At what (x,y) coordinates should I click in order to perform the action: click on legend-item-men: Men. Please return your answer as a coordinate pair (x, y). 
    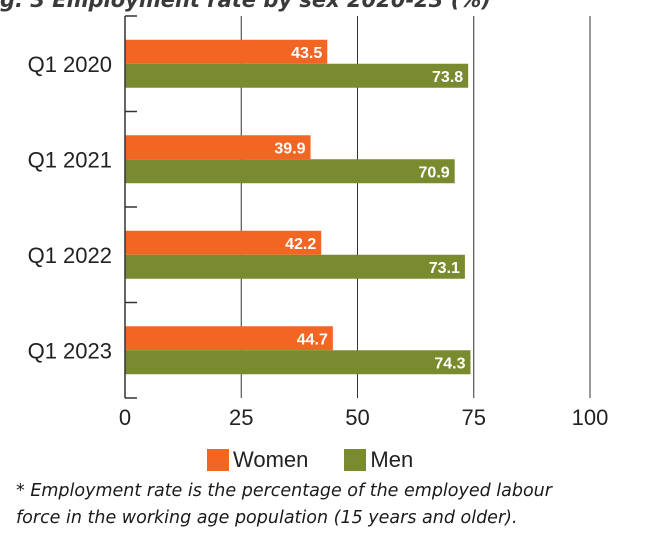
    Looking at the image, I should click on (378, 460).